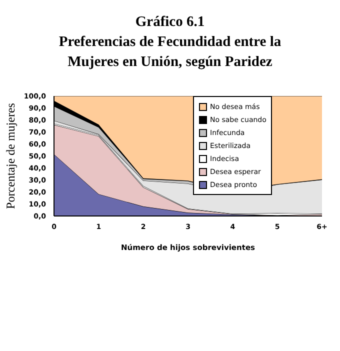  I want to click on chart-title: Gráfico 6.1 Preferencias de Fecundidad entre la Mujeres en Unión, según Paridez, so click(170, 42).